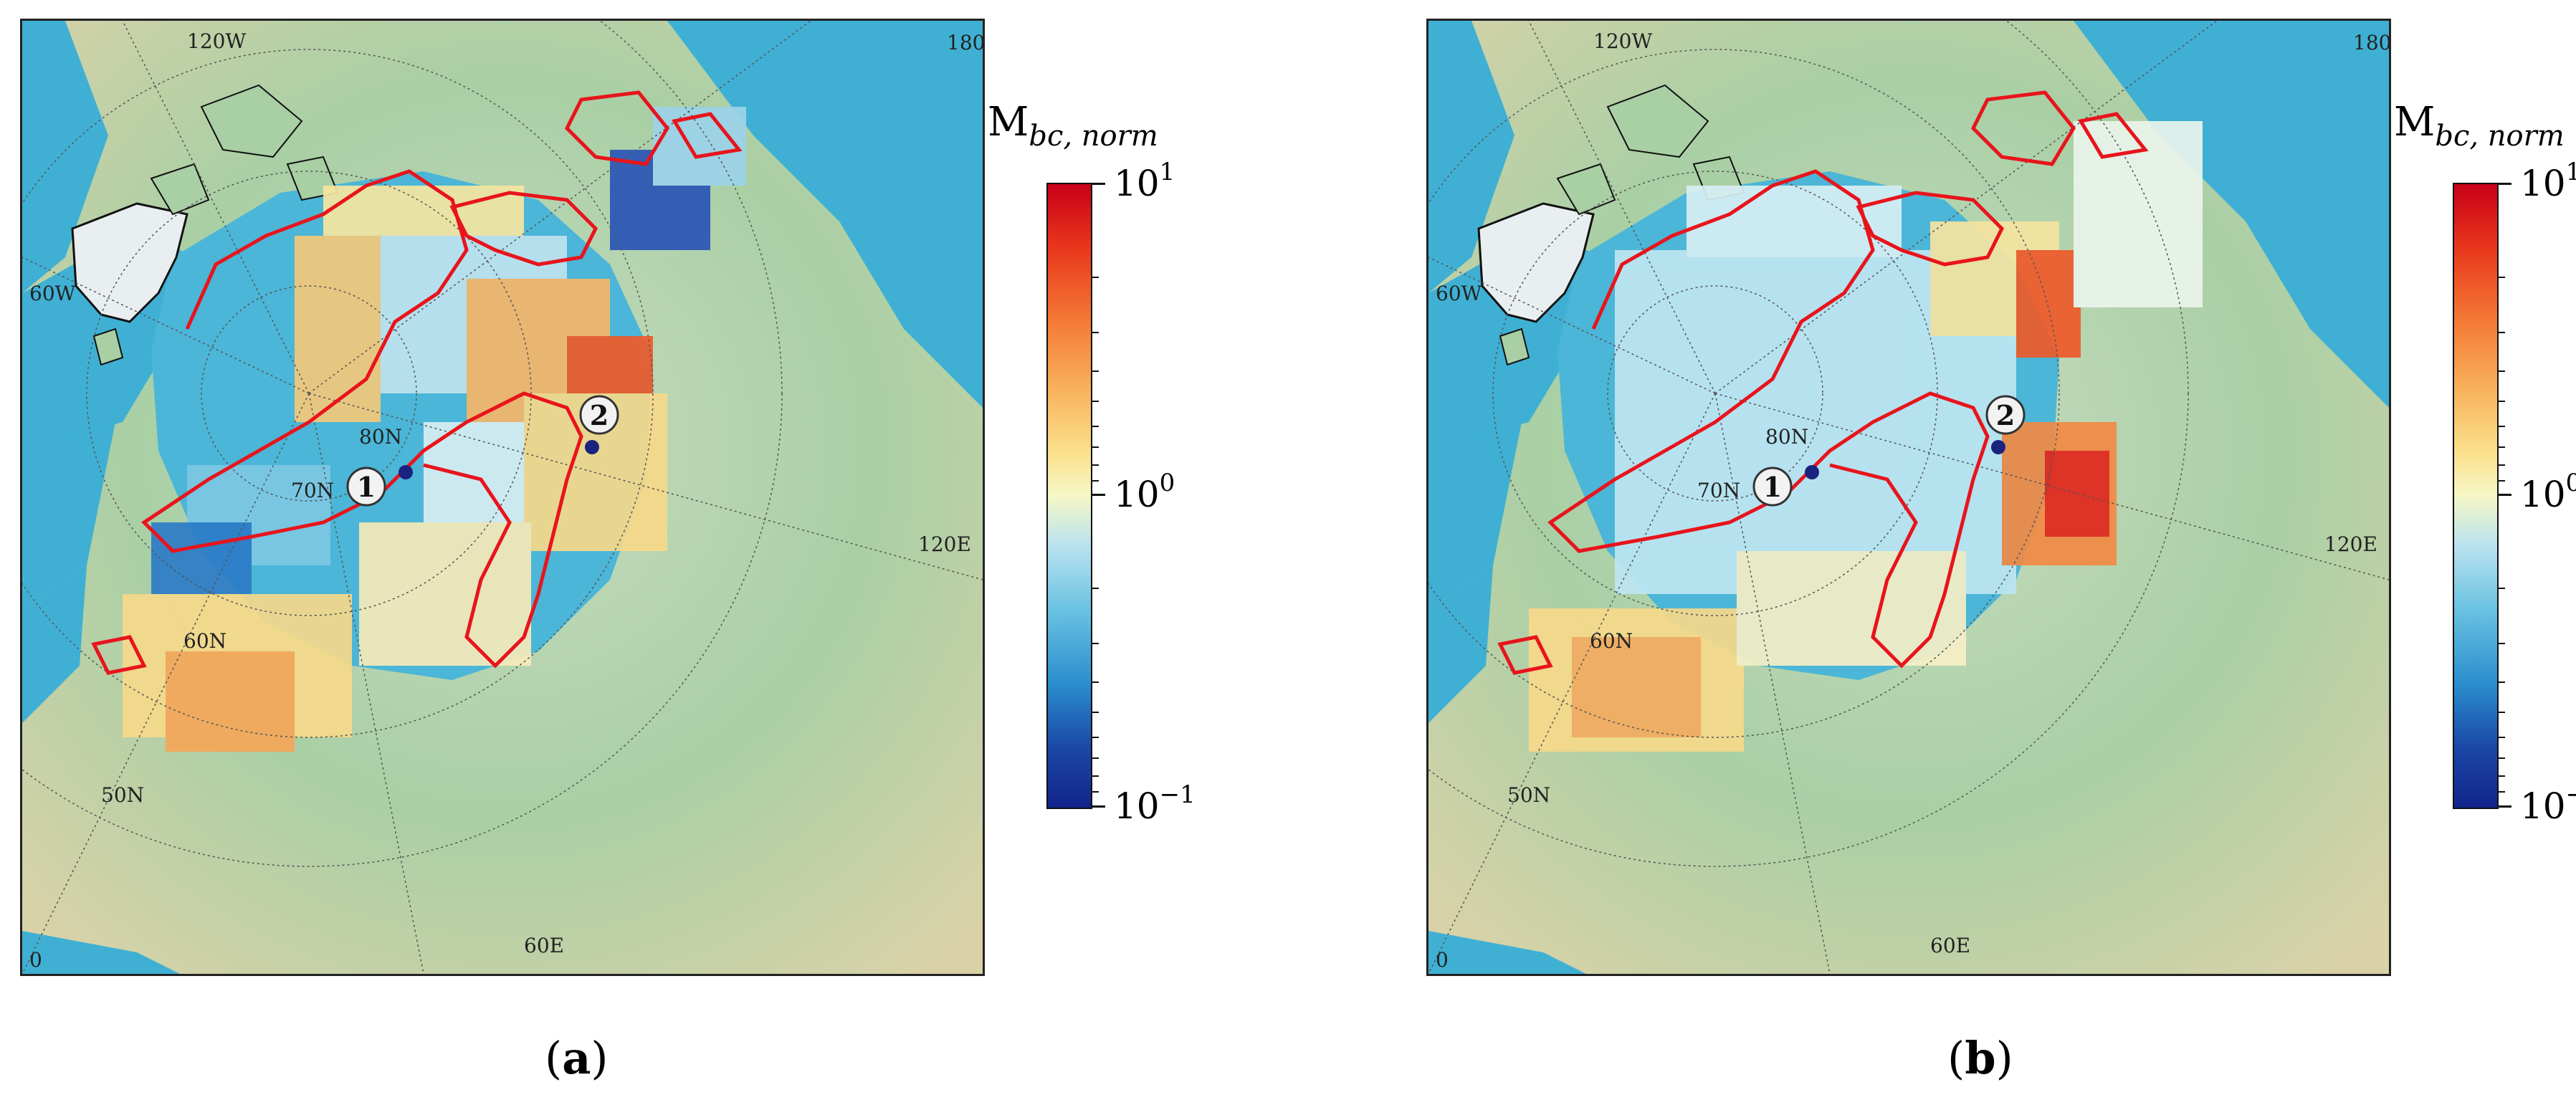 The height and width of the screenshot is (1105, 2576). Describe the element at coordinates (1980, 1058) in the screenshot. I see `panel-label-b: (b)` at that location.